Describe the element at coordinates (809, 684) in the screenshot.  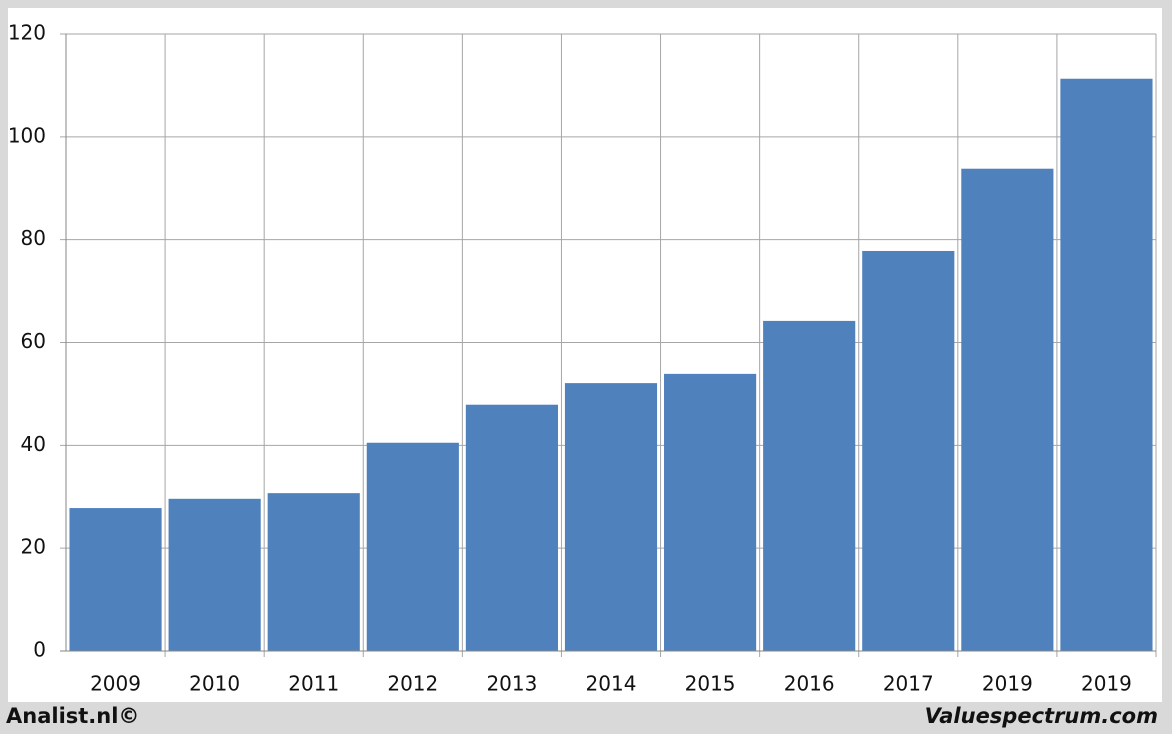
I see `x-tick-label: 2016` at that location.